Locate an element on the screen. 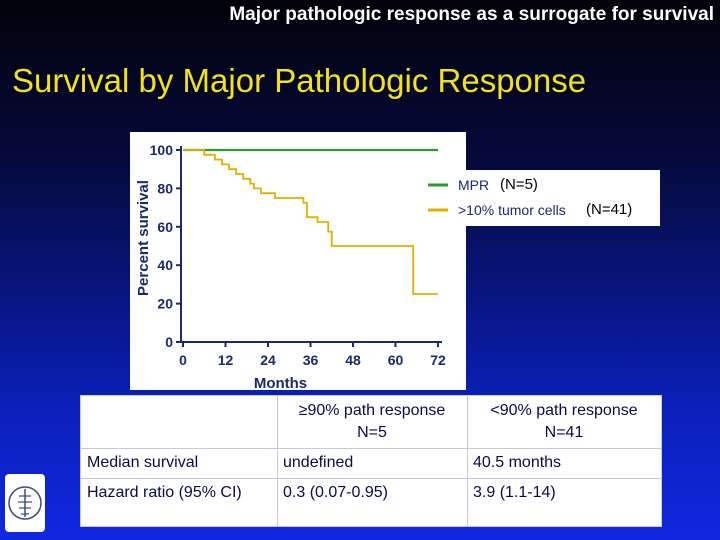  legend-label: MPR is located at coordinates (473, 185).